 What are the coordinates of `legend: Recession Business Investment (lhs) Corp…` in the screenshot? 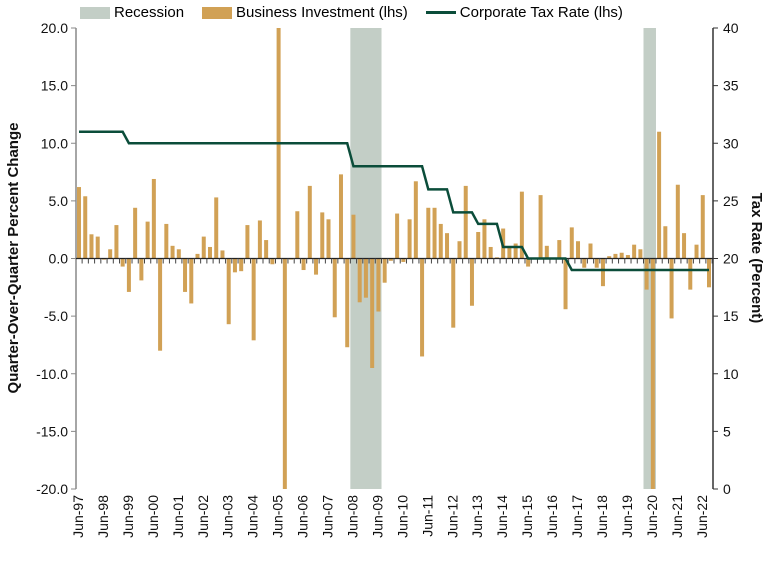 It's located at (351, 12).